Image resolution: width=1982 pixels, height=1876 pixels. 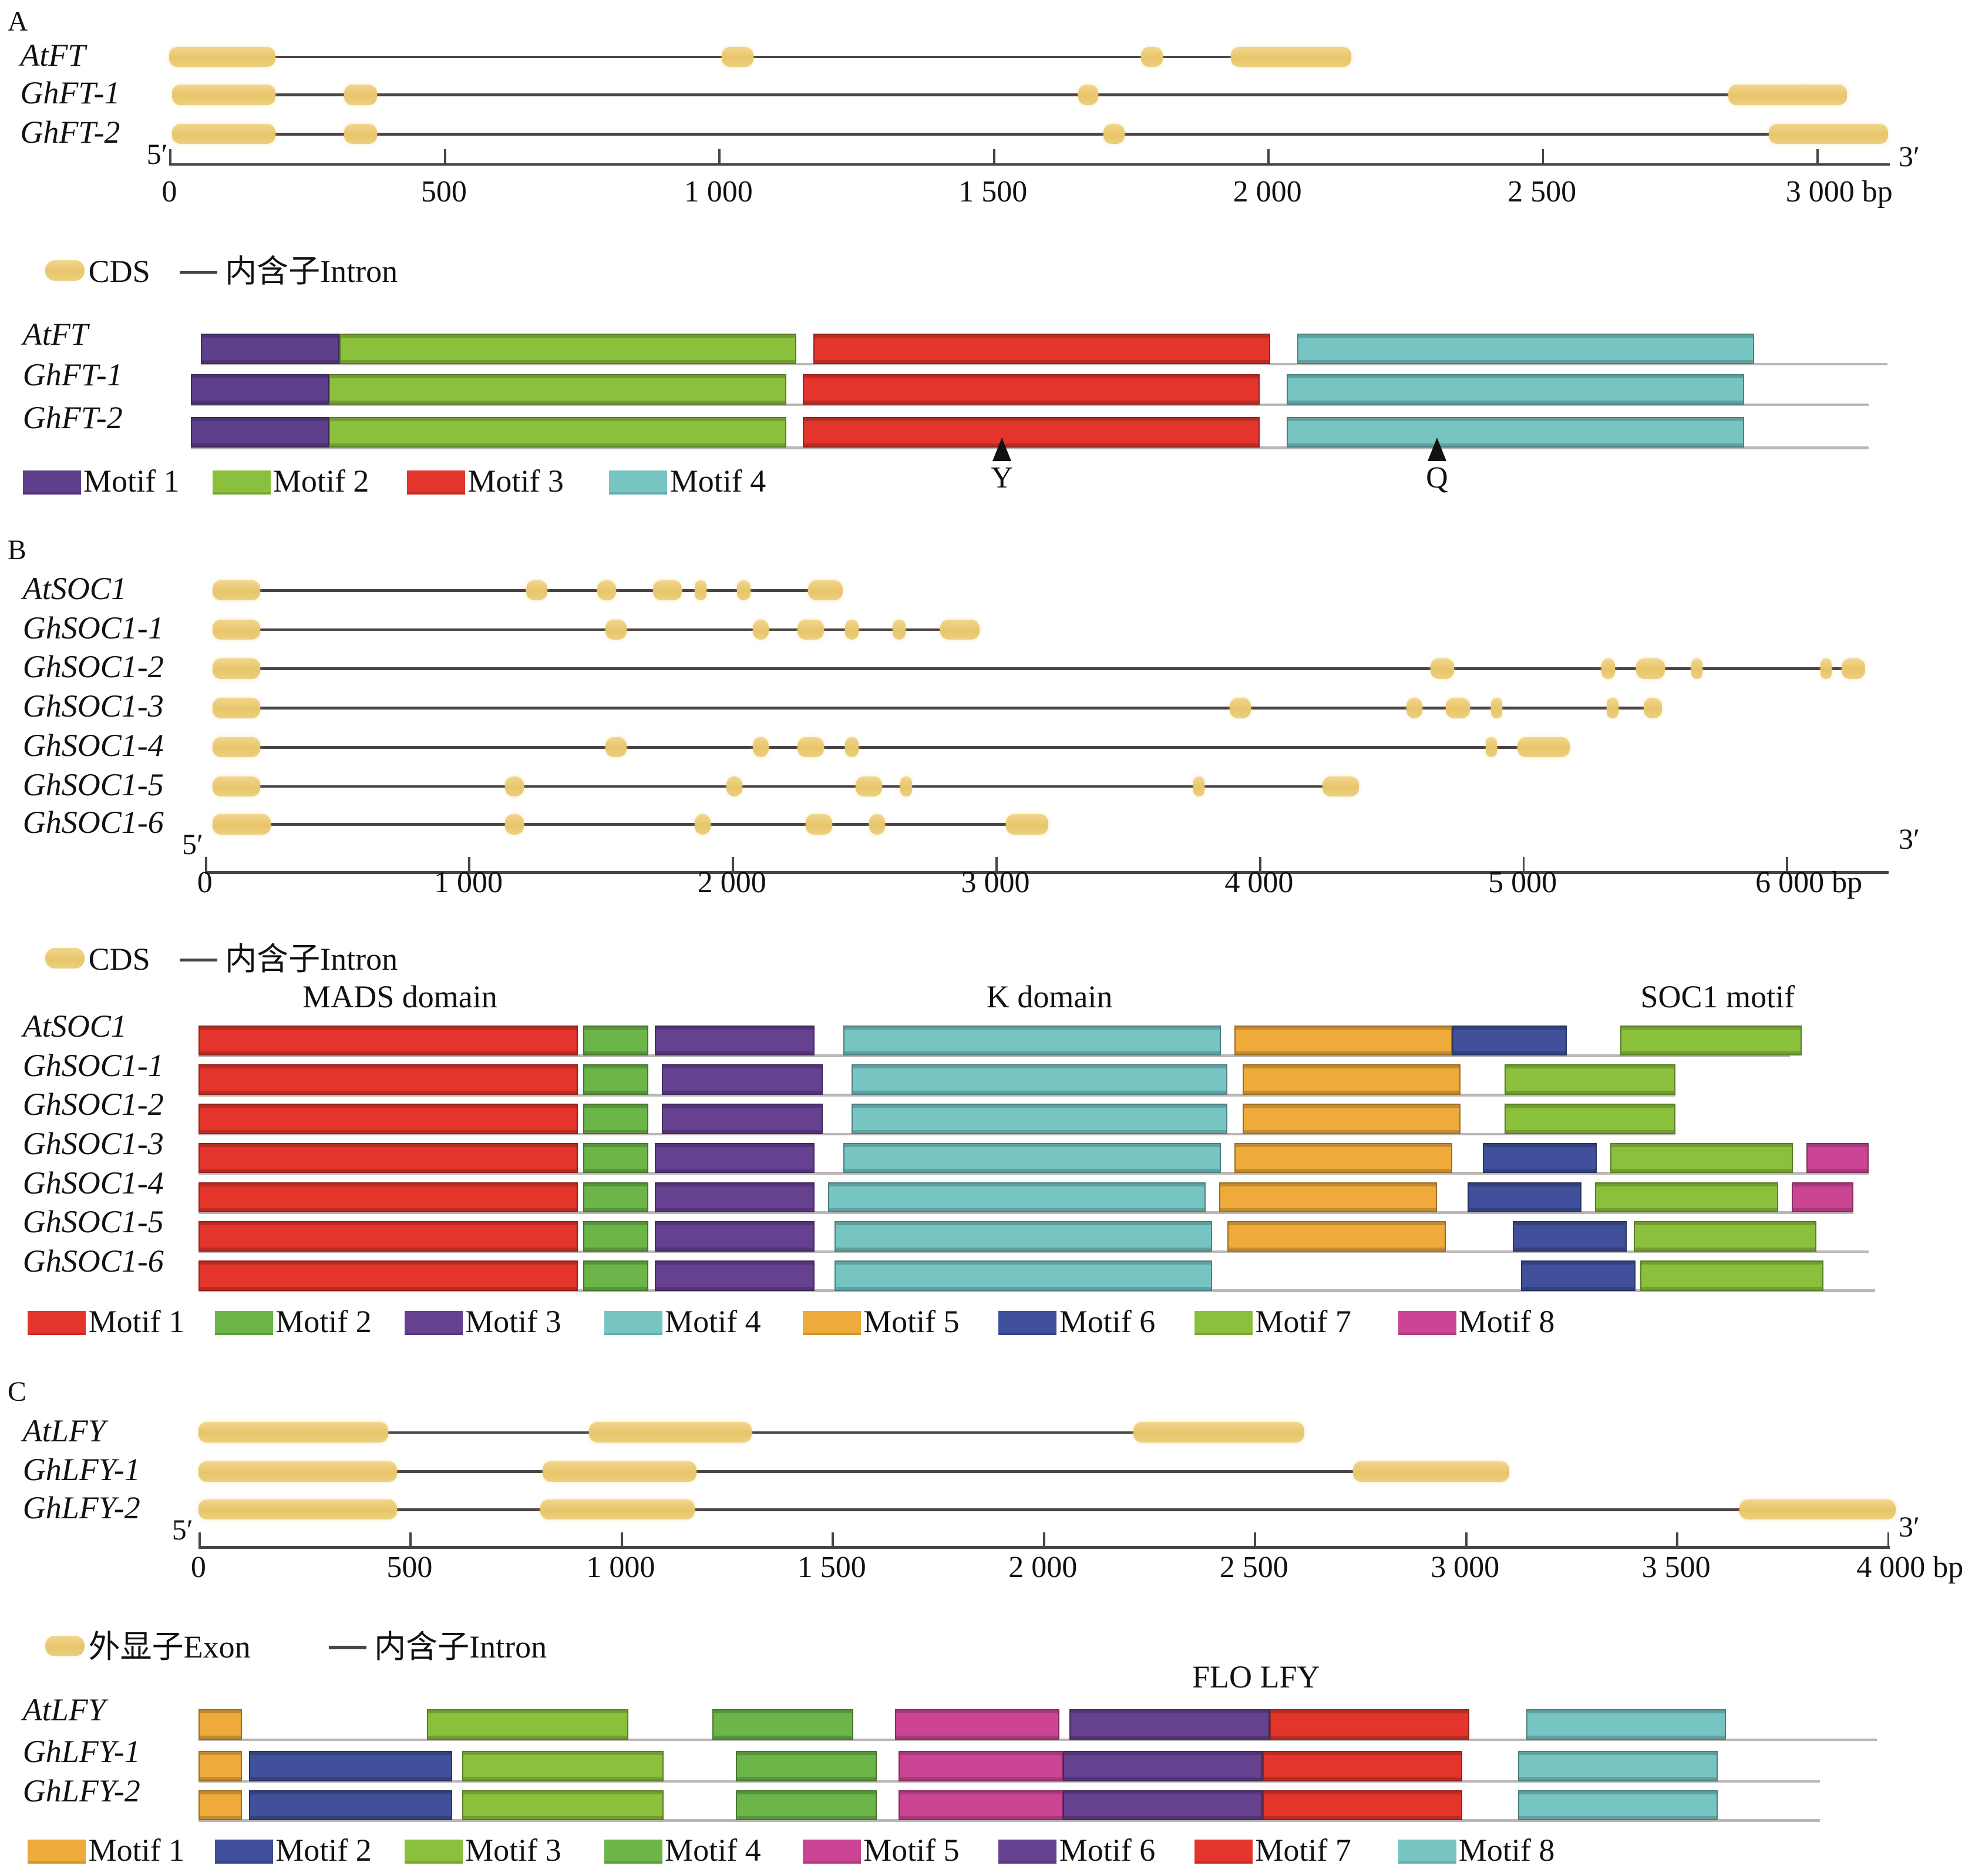 I want to click on panel-letter: A, so click(x=17, y=21).